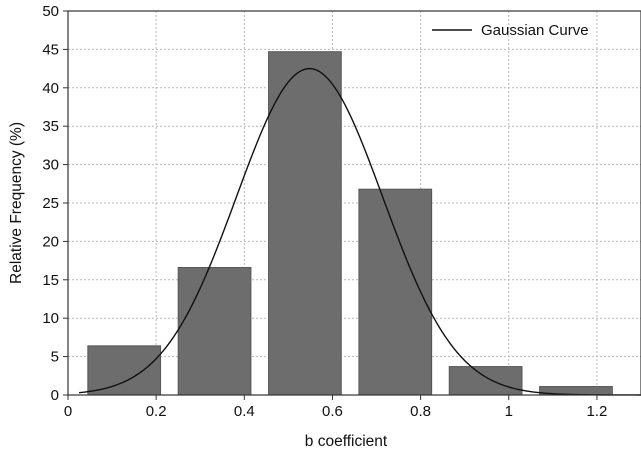 The width and height of the screenshot is (641, 464). Describe the element at coordinates (535, 30) in the screenshot. I see `legend-label: Gaussian Curve` at that location.